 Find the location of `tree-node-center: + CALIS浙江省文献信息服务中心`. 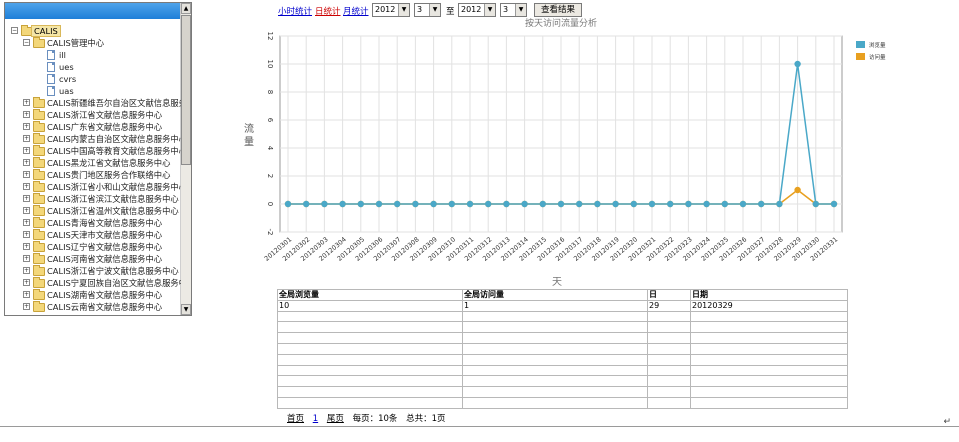

tree-node-center: + CALIS浙江省文献信息服务中心 is located at coordinates (93, 115).